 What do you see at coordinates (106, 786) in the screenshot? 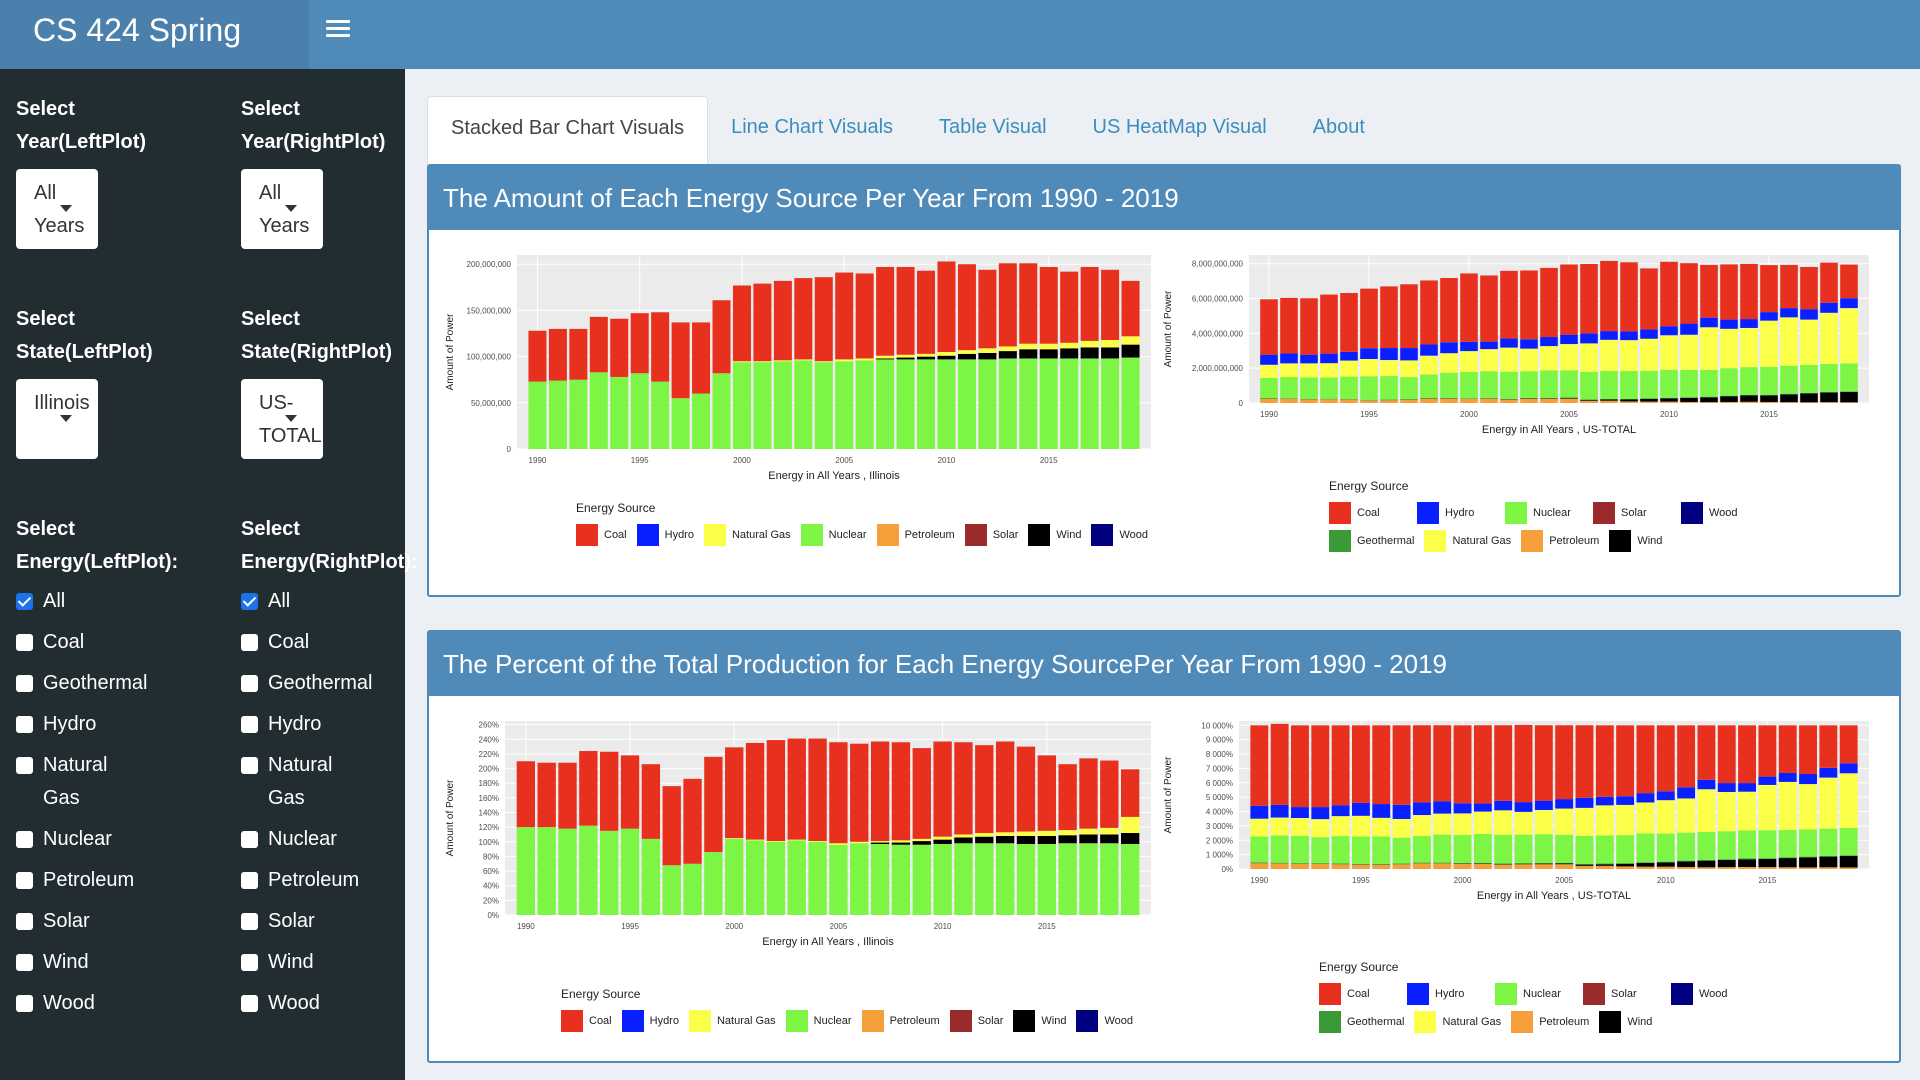
I see `energy-left-option-natural-gas: Natural Gas` at bounding box center [106, 786].